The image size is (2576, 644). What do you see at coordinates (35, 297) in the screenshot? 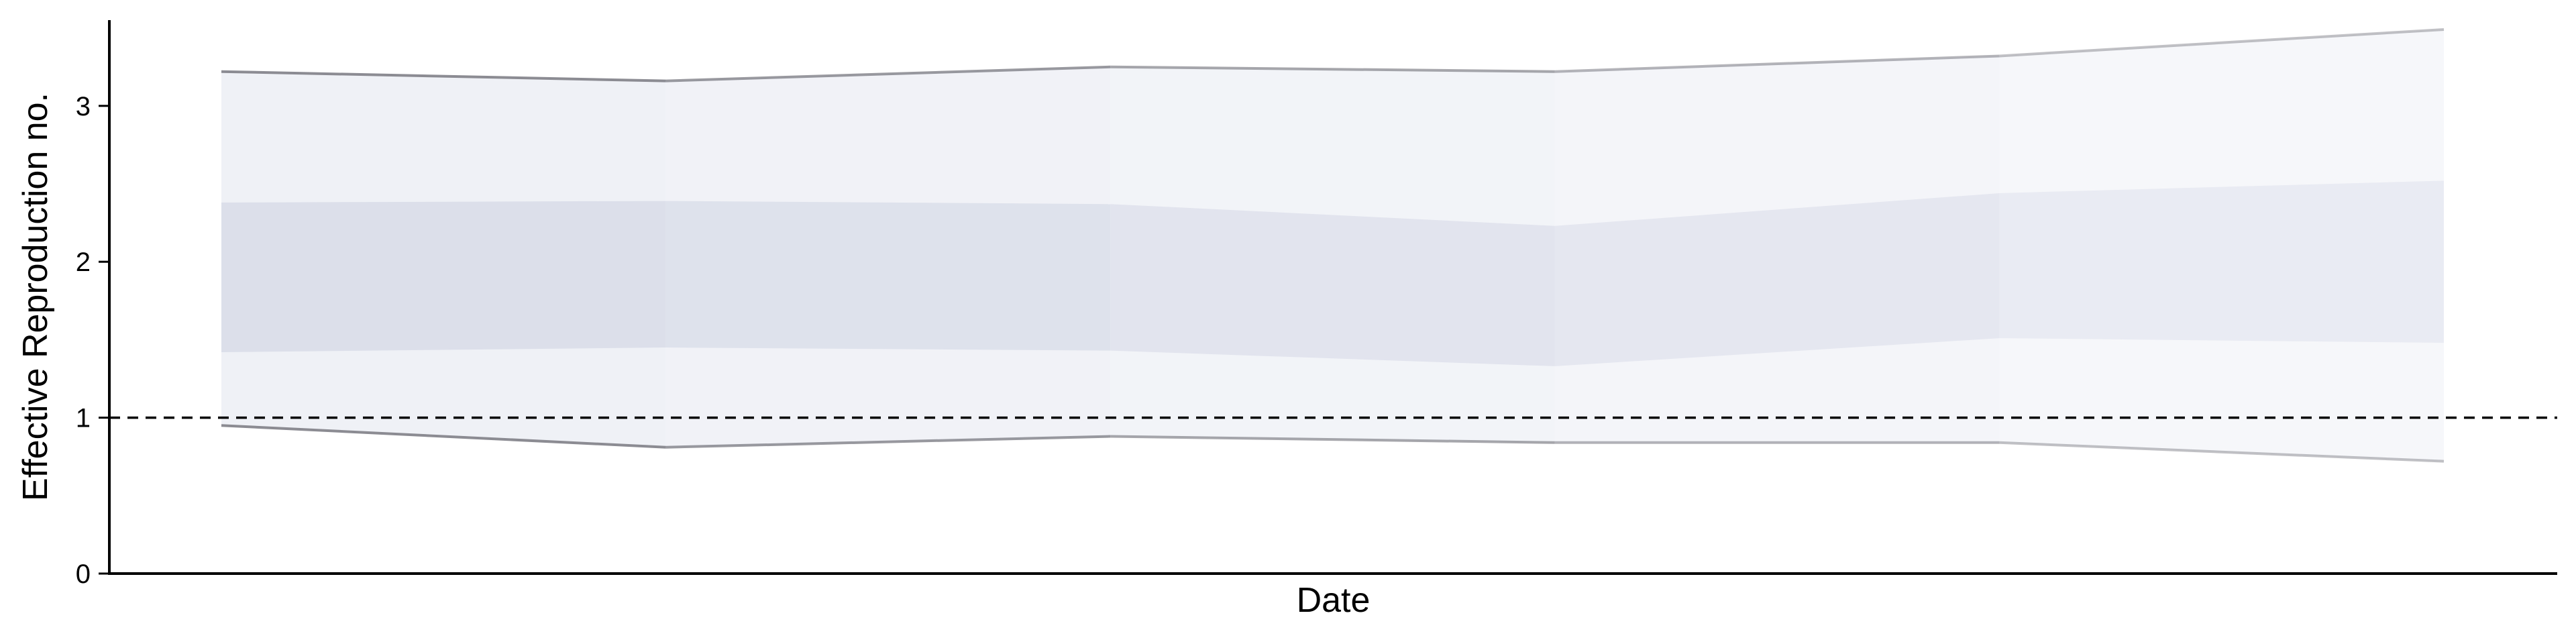
I see `y-axis-title: Effective Reproduction no.` at bounding box center [35, 297].